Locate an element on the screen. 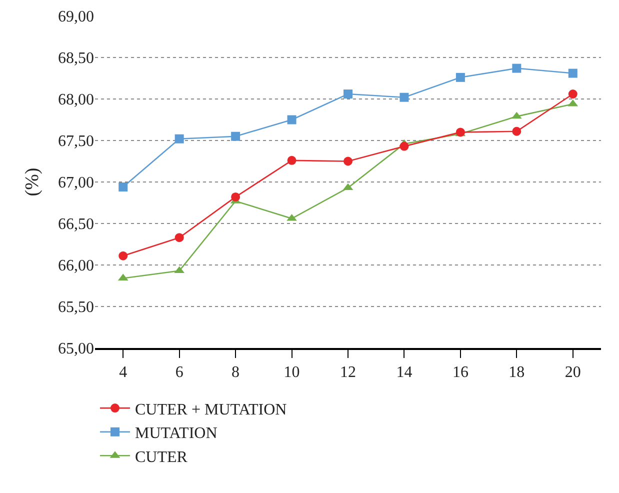 The width and height of the screenshot is (619, 493). x-tick-label: 10 is located at coordinates (292, 373).